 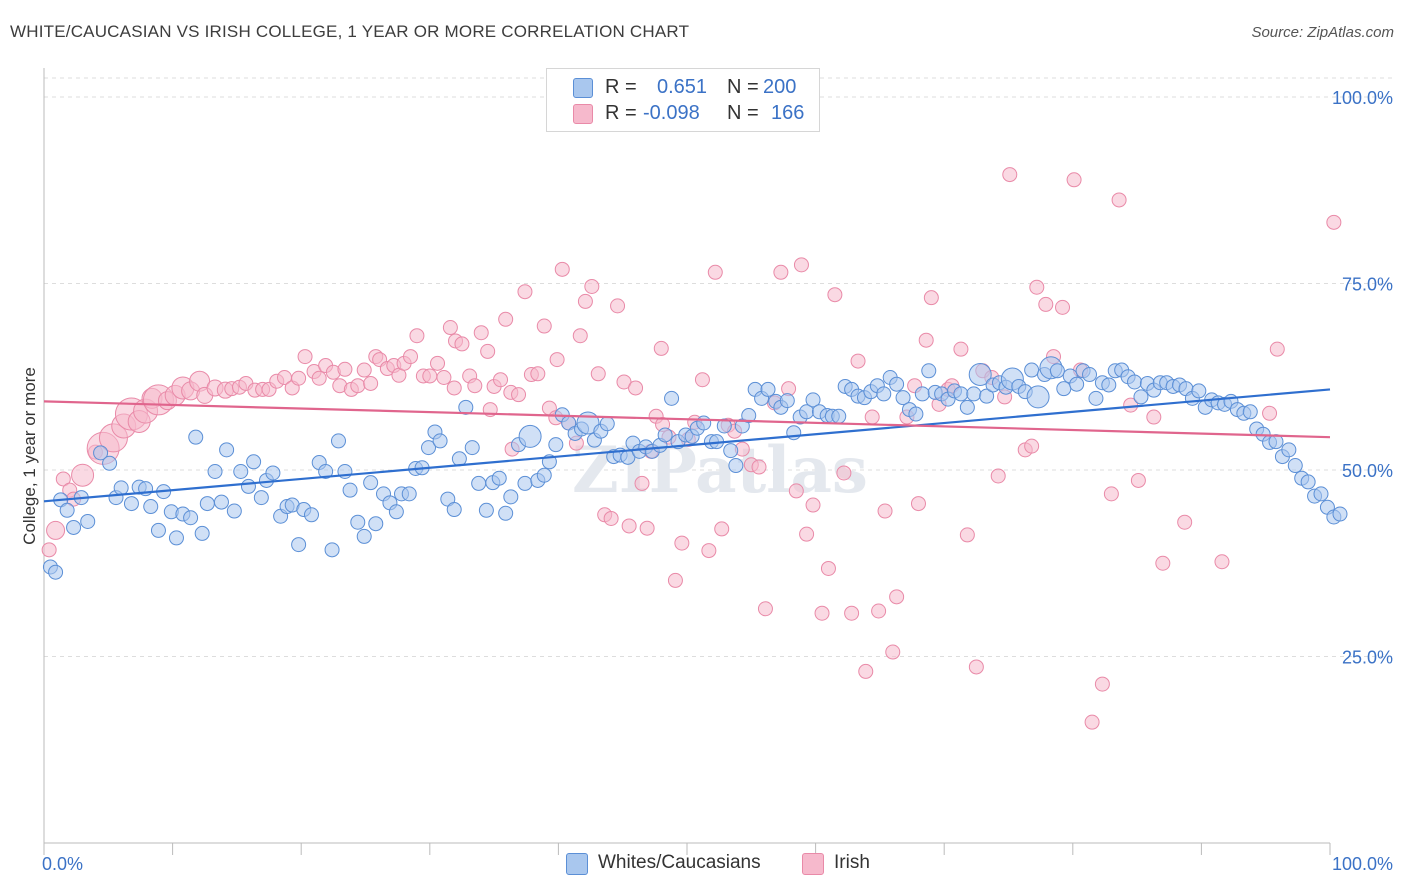 I want to click on legend-n-value: 166, so click(x=788, y=113).